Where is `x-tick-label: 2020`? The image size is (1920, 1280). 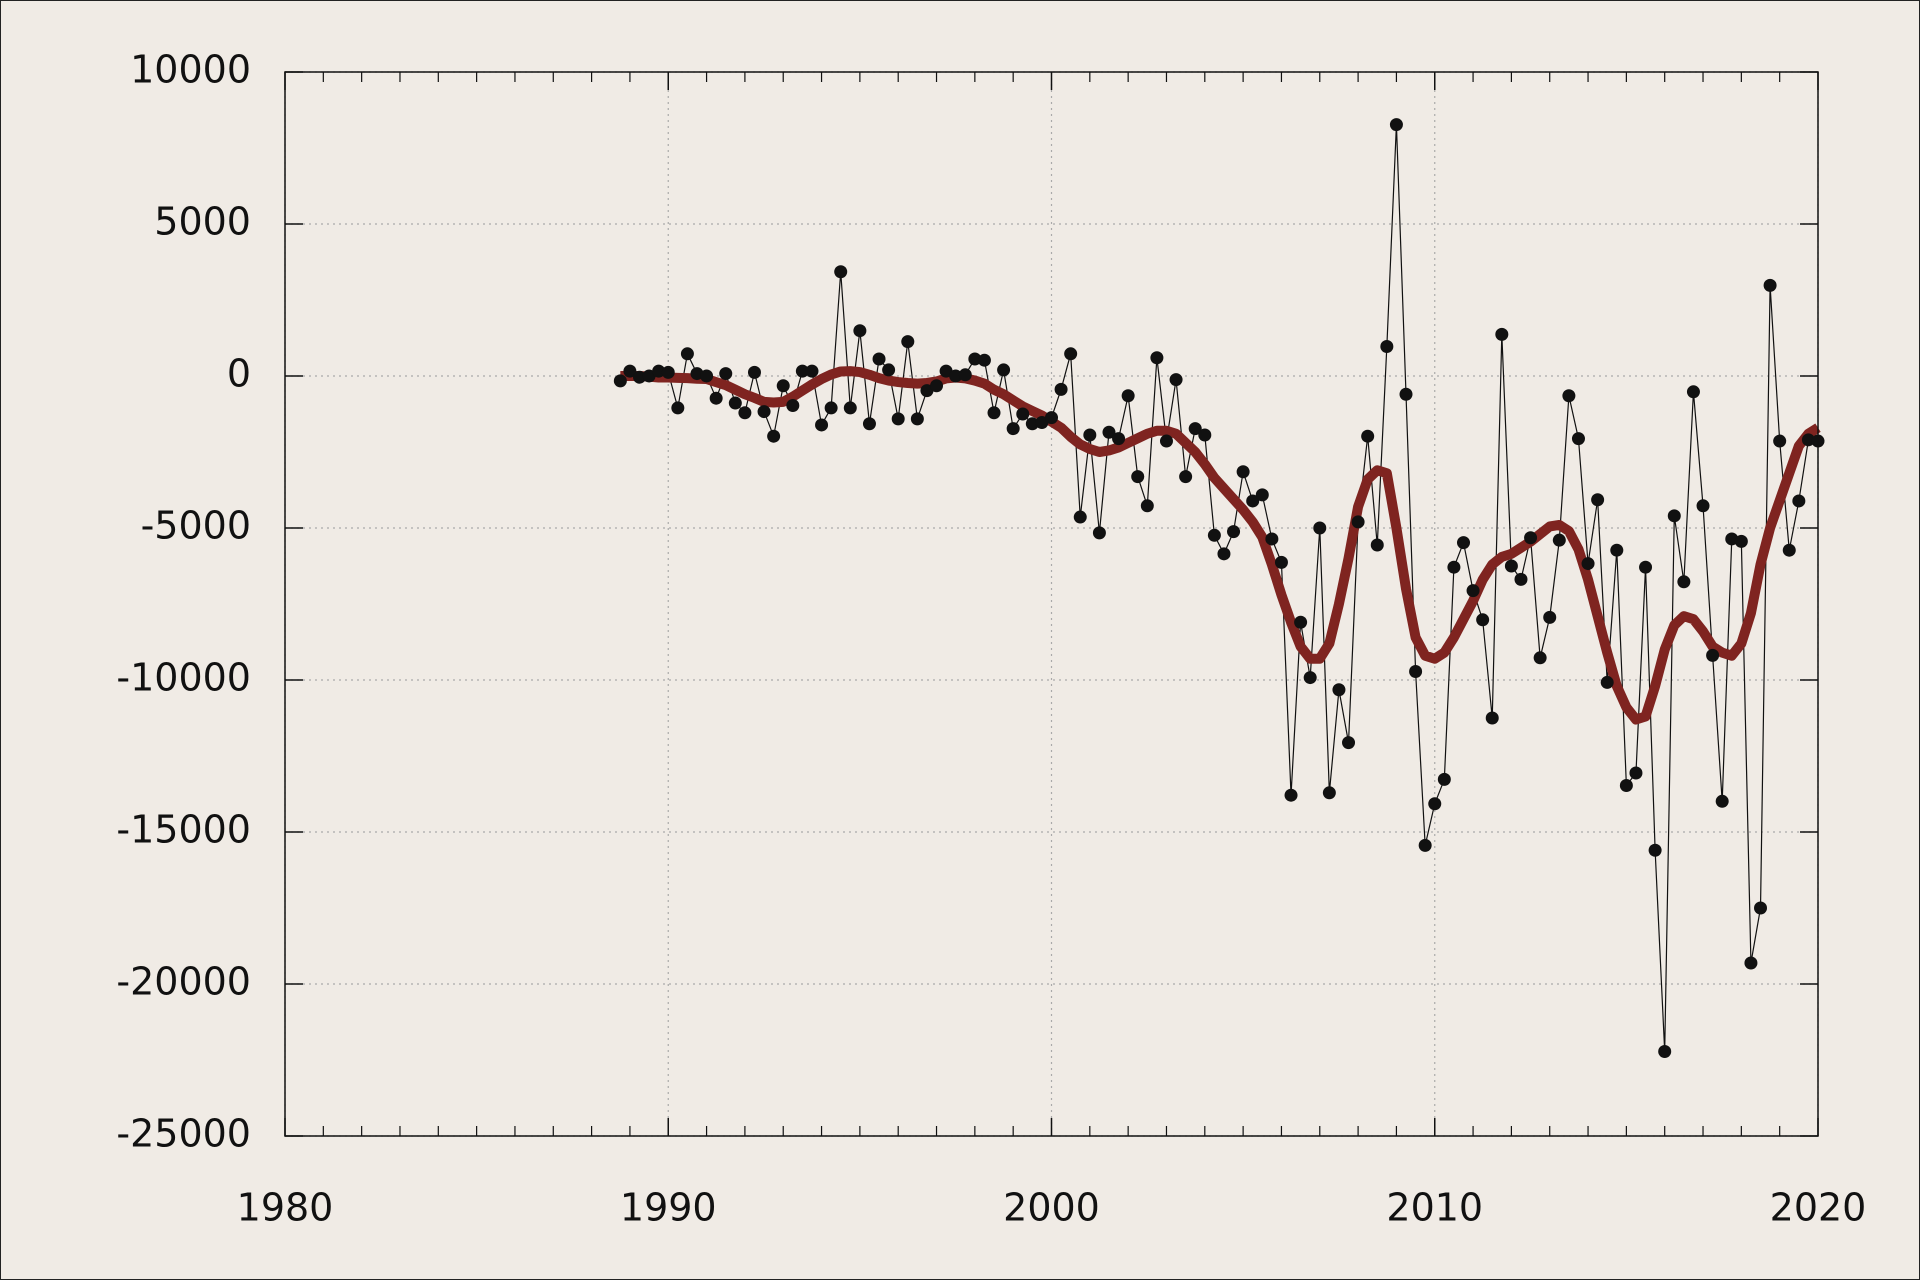 x-tick-label: 2020 is located at coordinates (1818, 1208).